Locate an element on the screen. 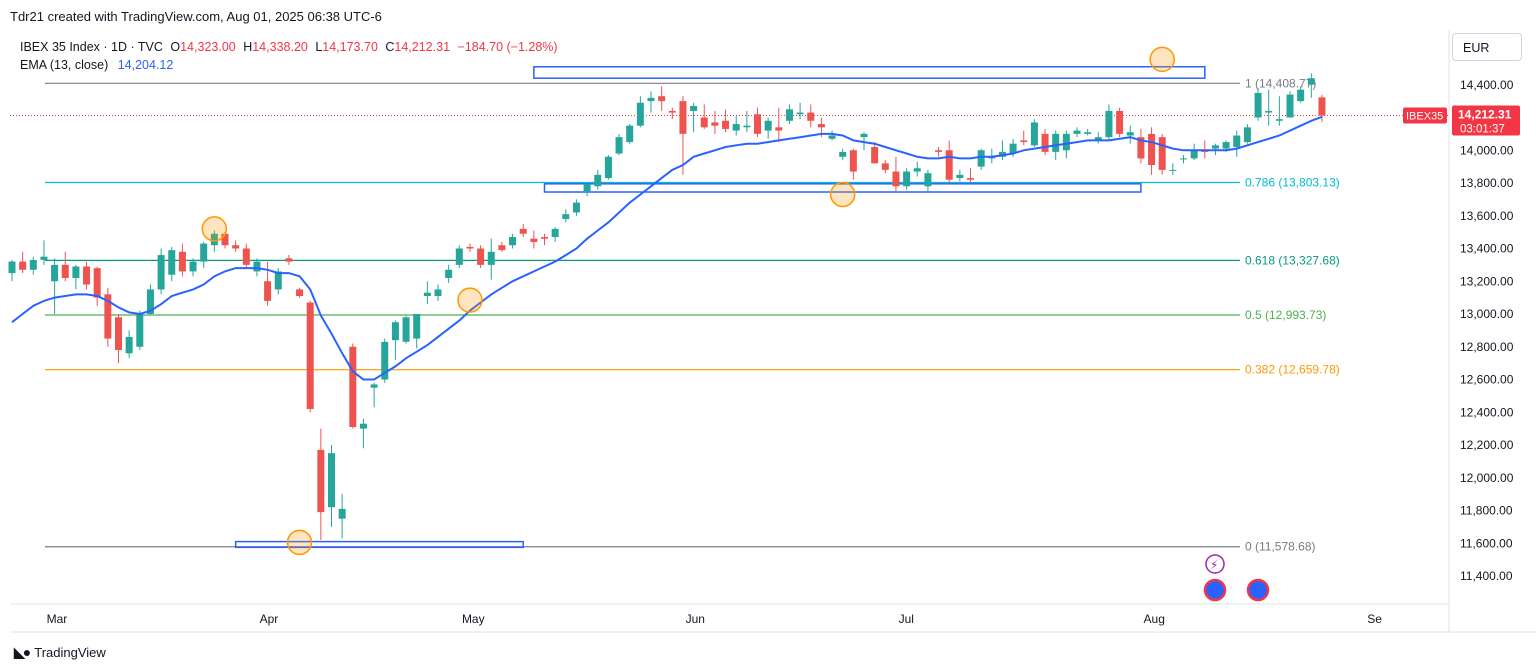  ema-label: EMA (13, close) is located at coordinates (64, 65).